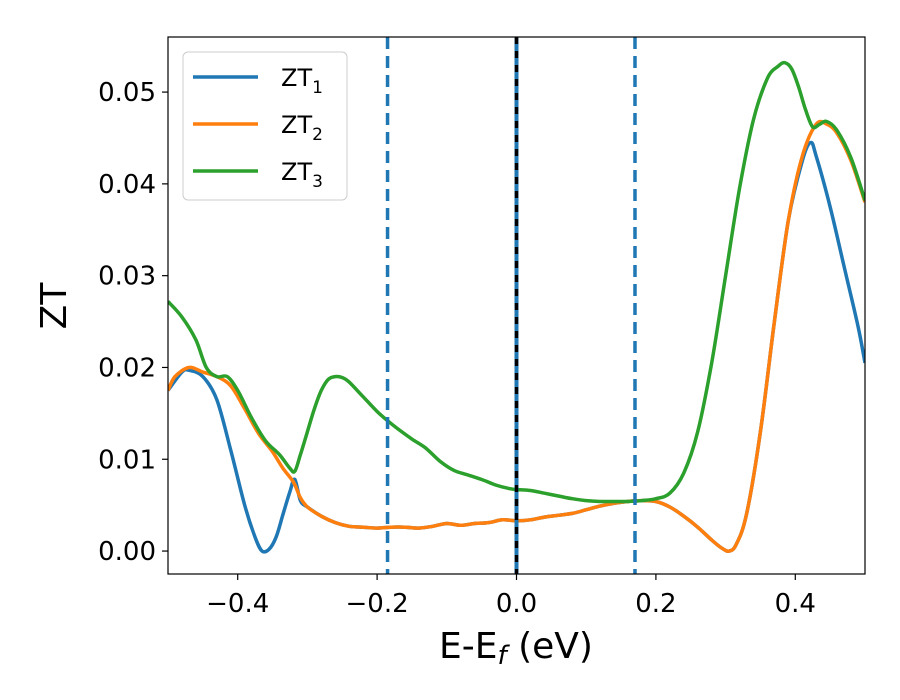  I want to click on legend-frame, so click(265, 126).